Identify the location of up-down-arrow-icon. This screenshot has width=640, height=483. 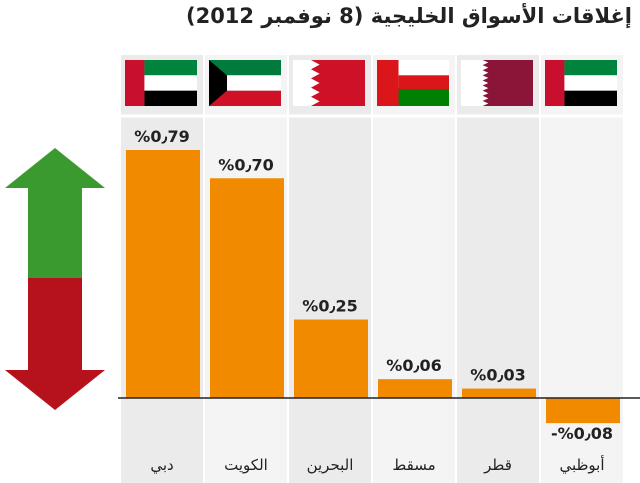
(55, 279).